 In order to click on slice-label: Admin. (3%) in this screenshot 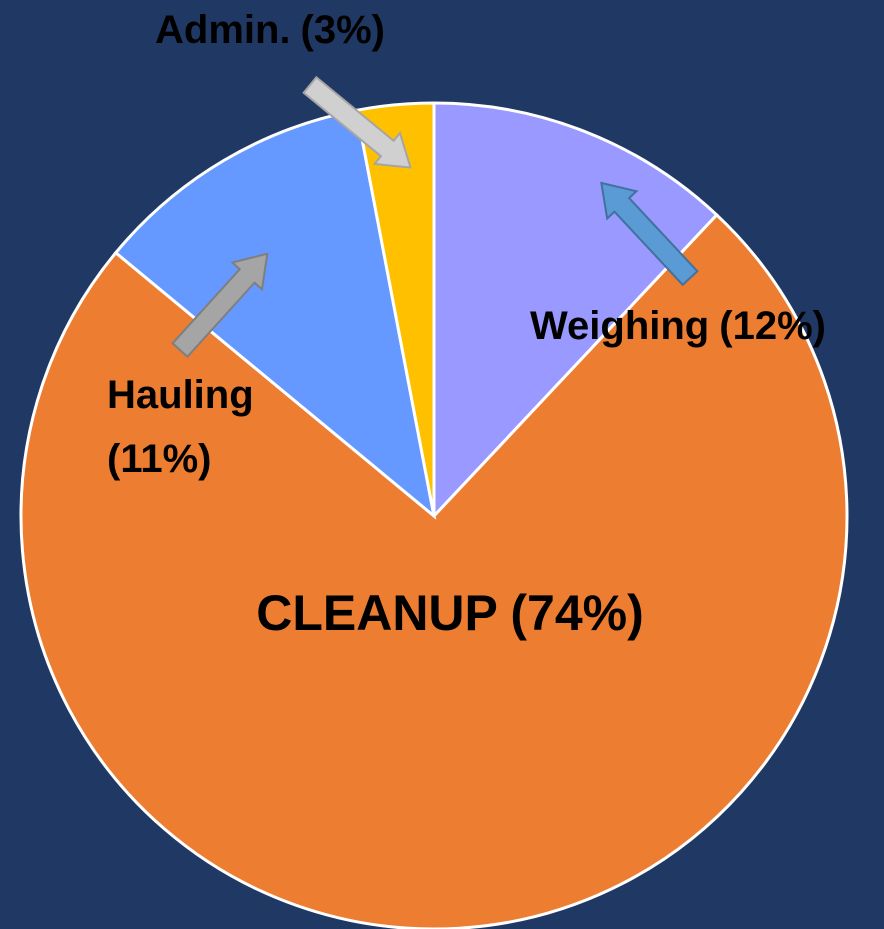, I will do `click(270, 30)`.